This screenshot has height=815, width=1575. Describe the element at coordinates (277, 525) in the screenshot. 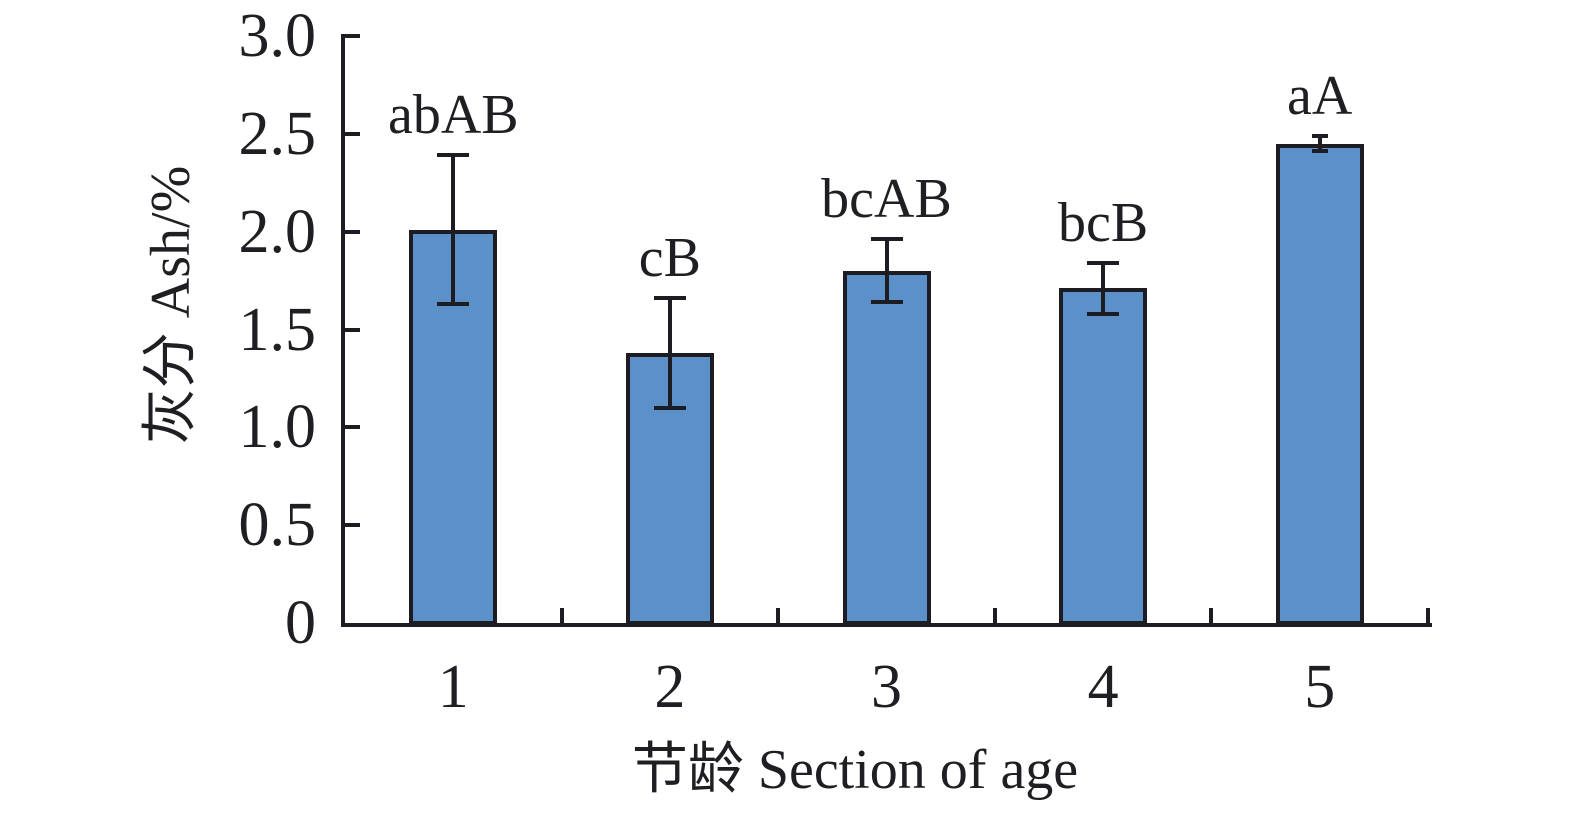

I see `y-tick-label: 0.5` at that location.